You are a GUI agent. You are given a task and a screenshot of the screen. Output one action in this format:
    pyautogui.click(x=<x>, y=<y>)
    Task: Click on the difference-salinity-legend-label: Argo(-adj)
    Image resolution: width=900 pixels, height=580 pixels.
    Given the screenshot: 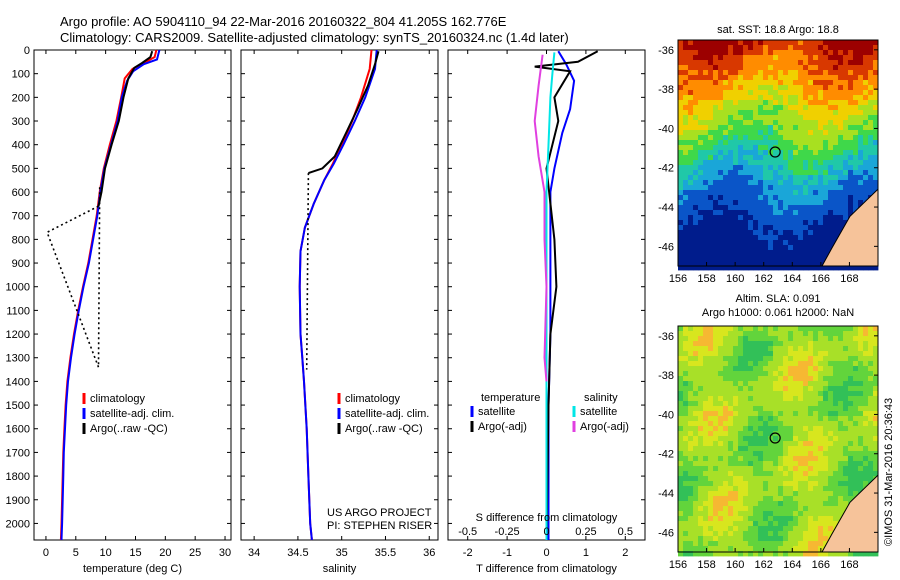 What is the action you would take?
    pyautogui.click(x=604, y=427)
    